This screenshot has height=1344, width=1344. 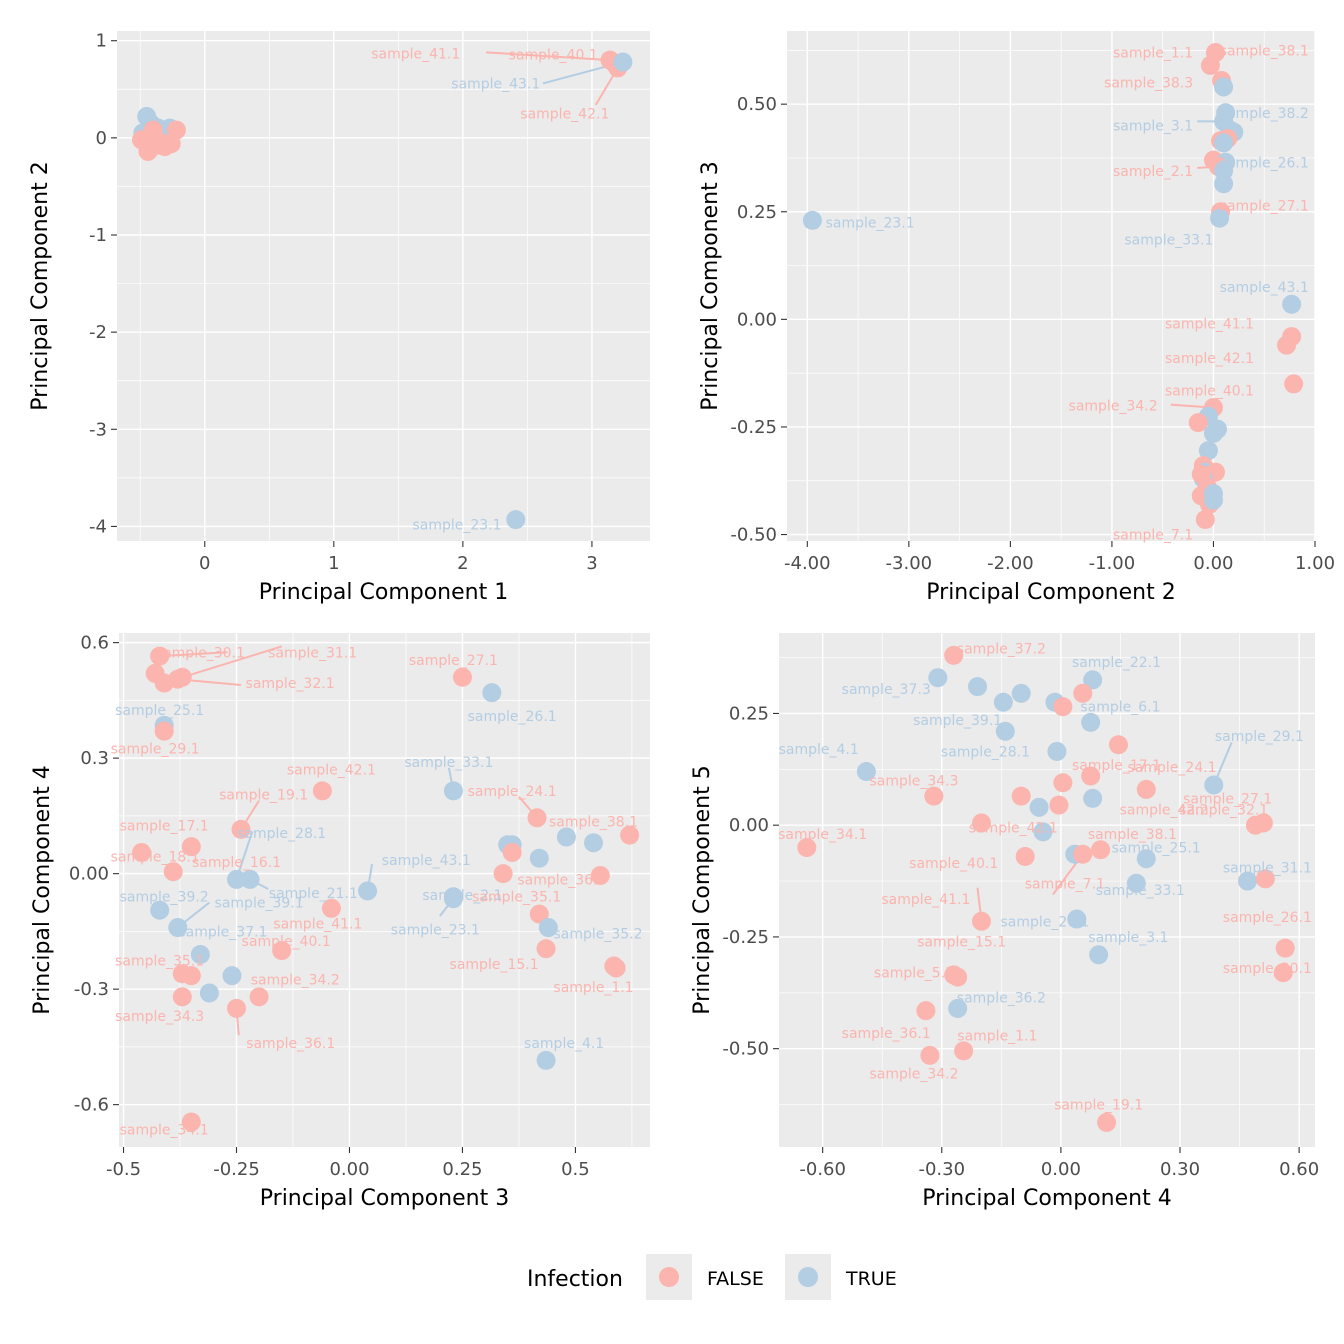 I want to click on x-tick-label: 2, so click(x=462, y=563).